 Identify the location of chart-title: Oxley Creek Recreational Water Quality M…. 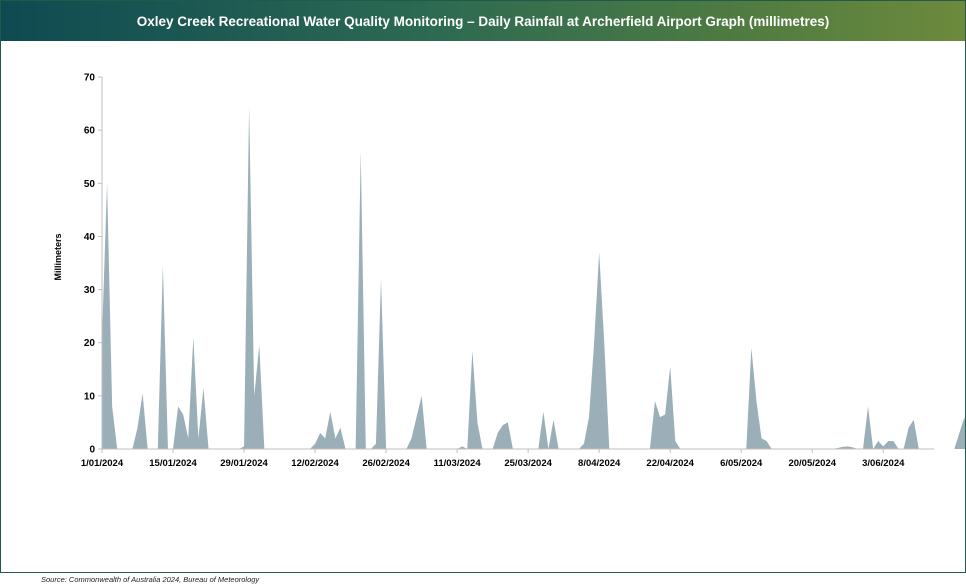
(483, 21).